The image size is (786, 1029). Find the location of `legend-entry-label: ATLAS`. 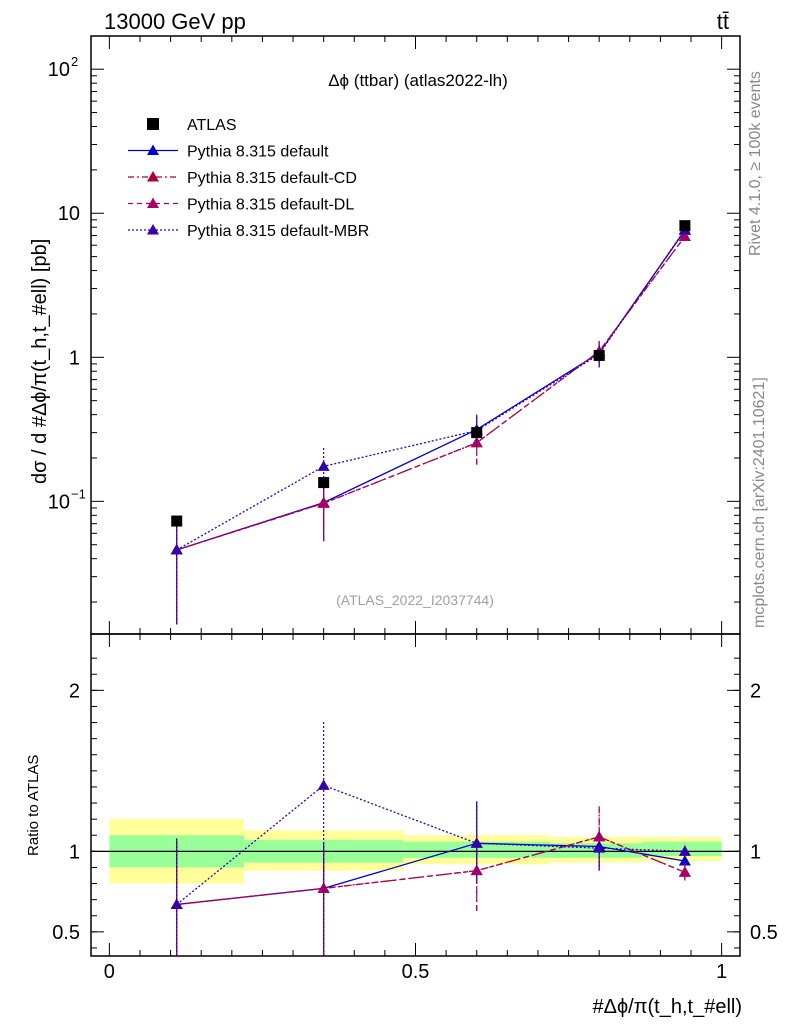

legend-entry-label: ATLAS is located at coordinates (212, 125).